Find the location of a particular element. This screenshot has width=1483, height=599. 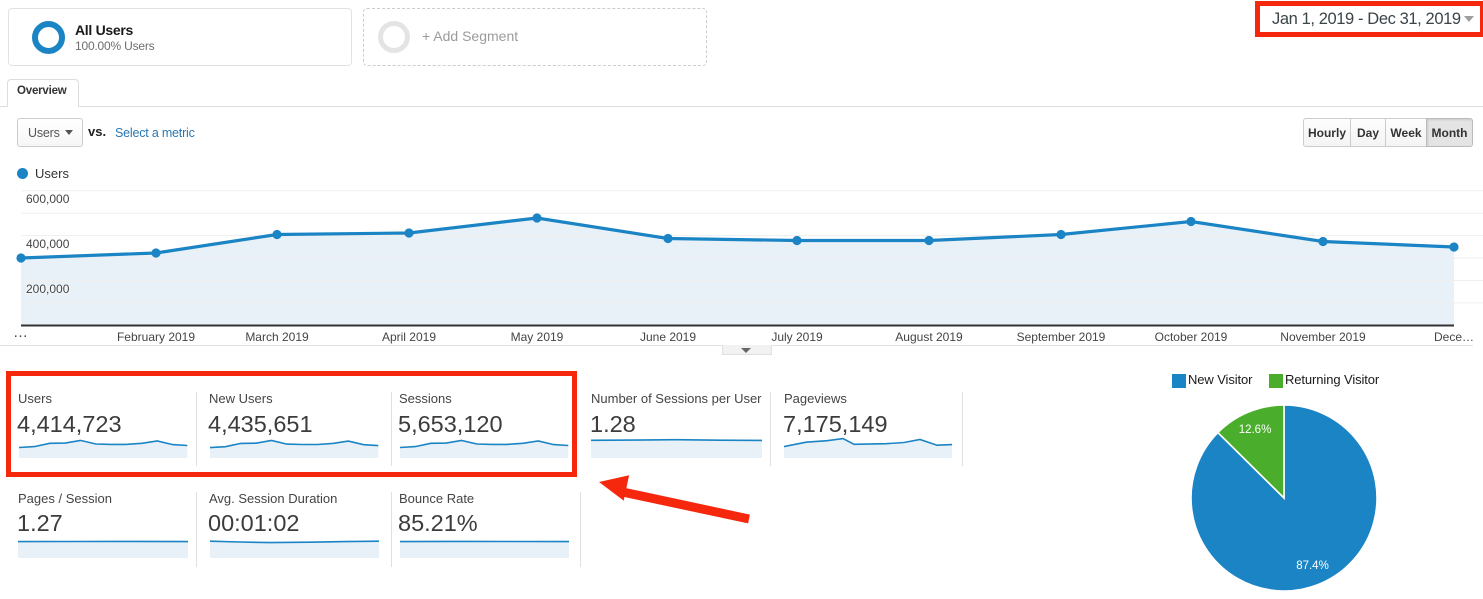

svg-text: 12.6% is located at coordinates (1255, 430).